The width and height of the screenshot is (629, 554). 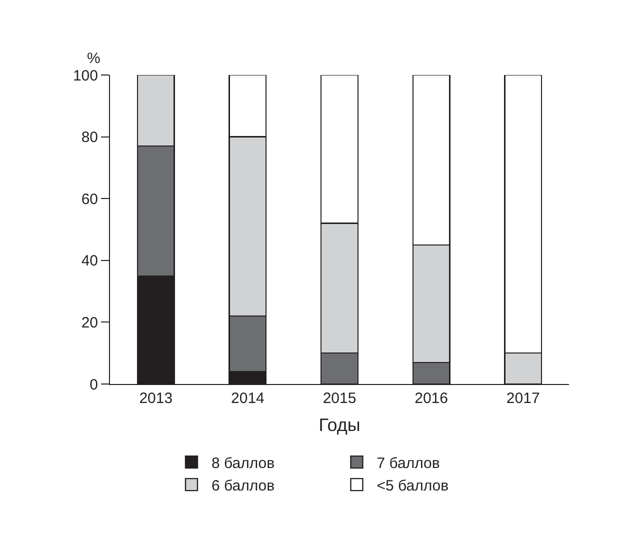 What do you see at coordinates (89, 323) in the screenshot?
I see `y-tick-label: 20` at bounding box center [89, 323].